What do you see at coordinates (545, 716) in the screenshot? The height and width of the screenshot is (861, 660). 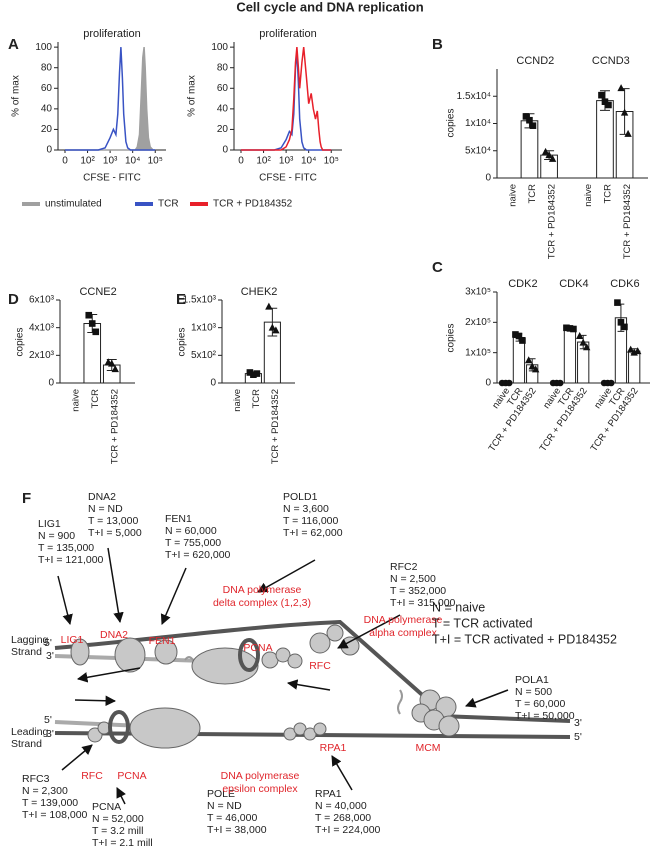 I see `annotation-line: T+I = 50,000` at bounding box center [545, 716].